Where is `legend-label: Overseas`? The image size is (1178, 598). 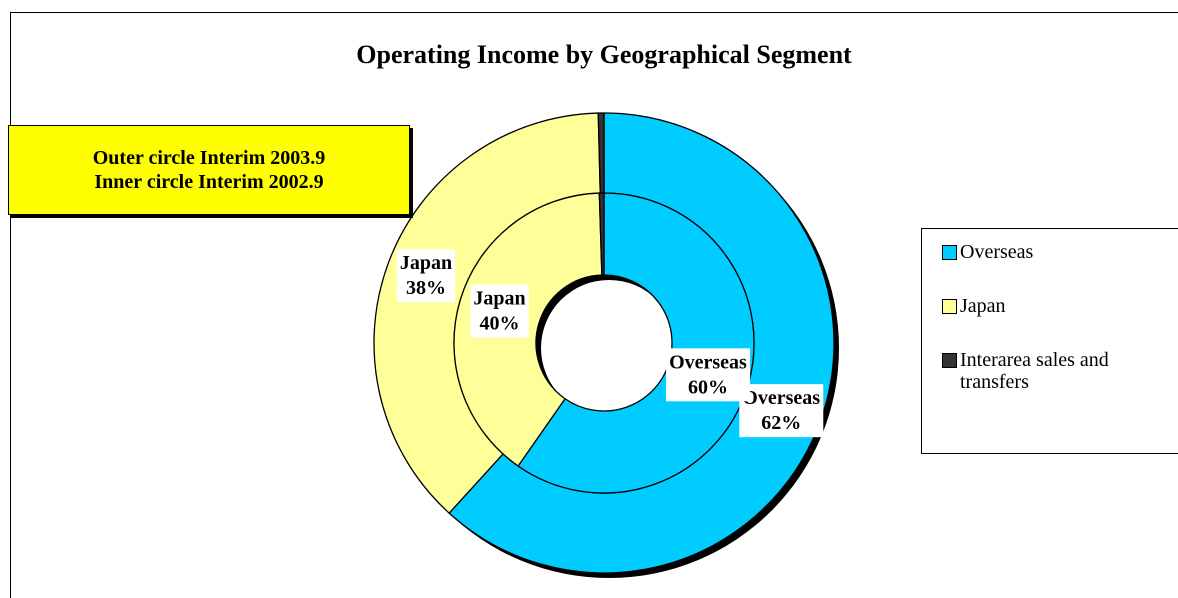
legend-label: Overseas is located at coordinates (997, 252).